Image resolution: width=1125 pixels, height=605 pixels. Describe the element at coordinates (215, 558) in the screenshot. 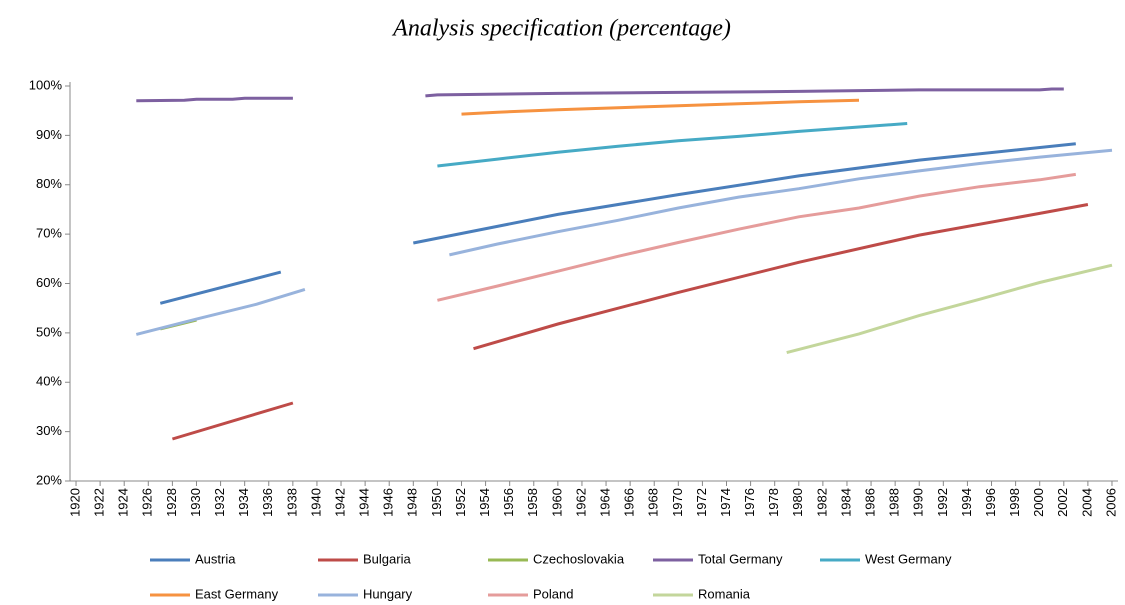

I see `legend-label: Austria` at that location.